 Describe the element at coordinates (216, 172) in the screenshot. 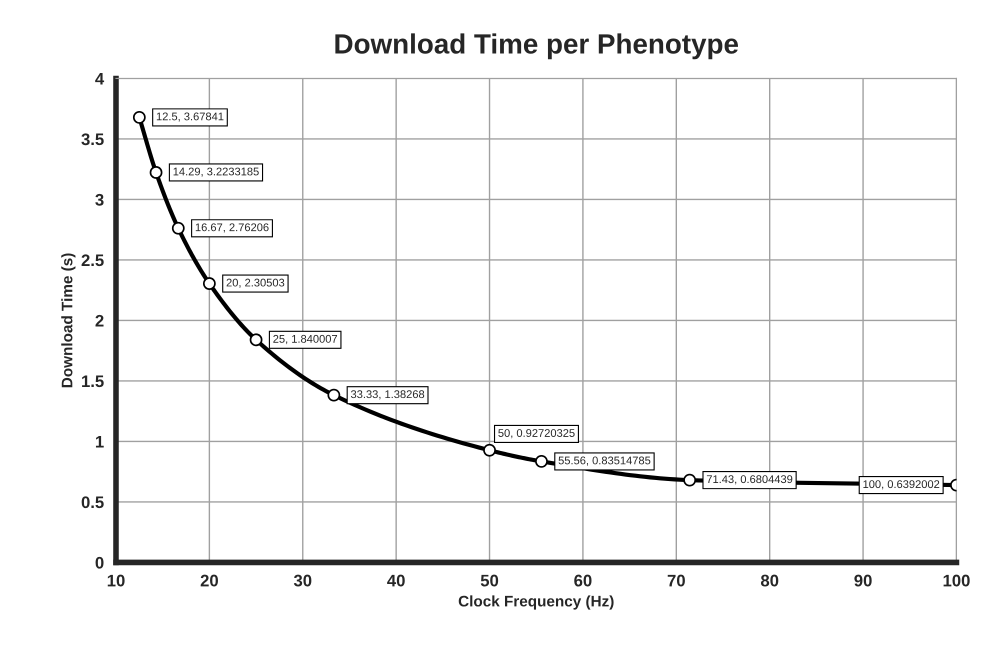

I see `data-label: 14.29, 3.2233185` at that location.